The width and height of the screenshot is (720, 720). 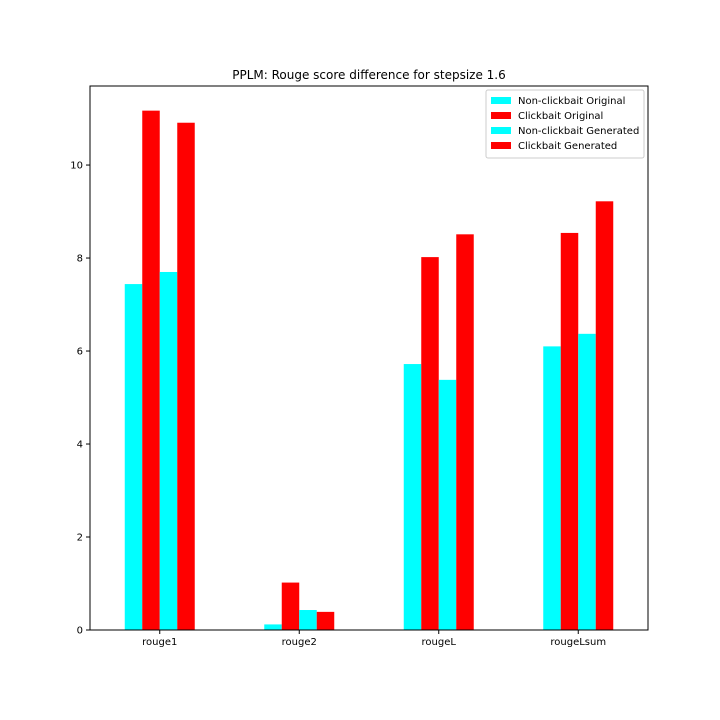 I want to click on x-tick-label: rougeL, so click(x=439, y=642).